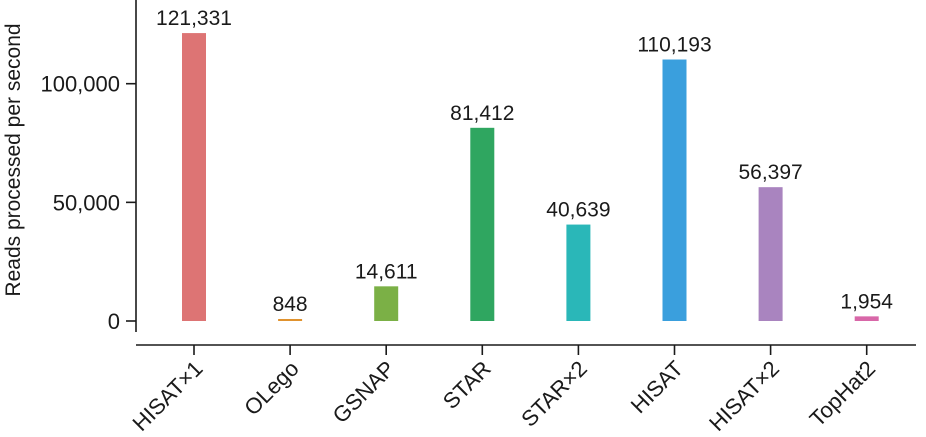 This screenshot has width=926, height=437. I want to click on y-axis-title-group: Reads processed per second, so click(13, 159).